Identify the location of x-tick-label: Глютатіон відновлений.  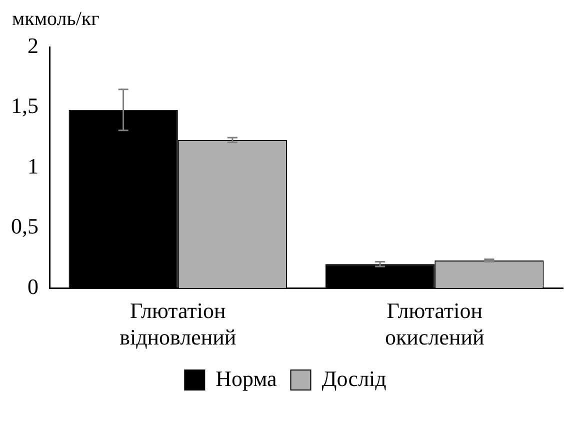
(178, 324).